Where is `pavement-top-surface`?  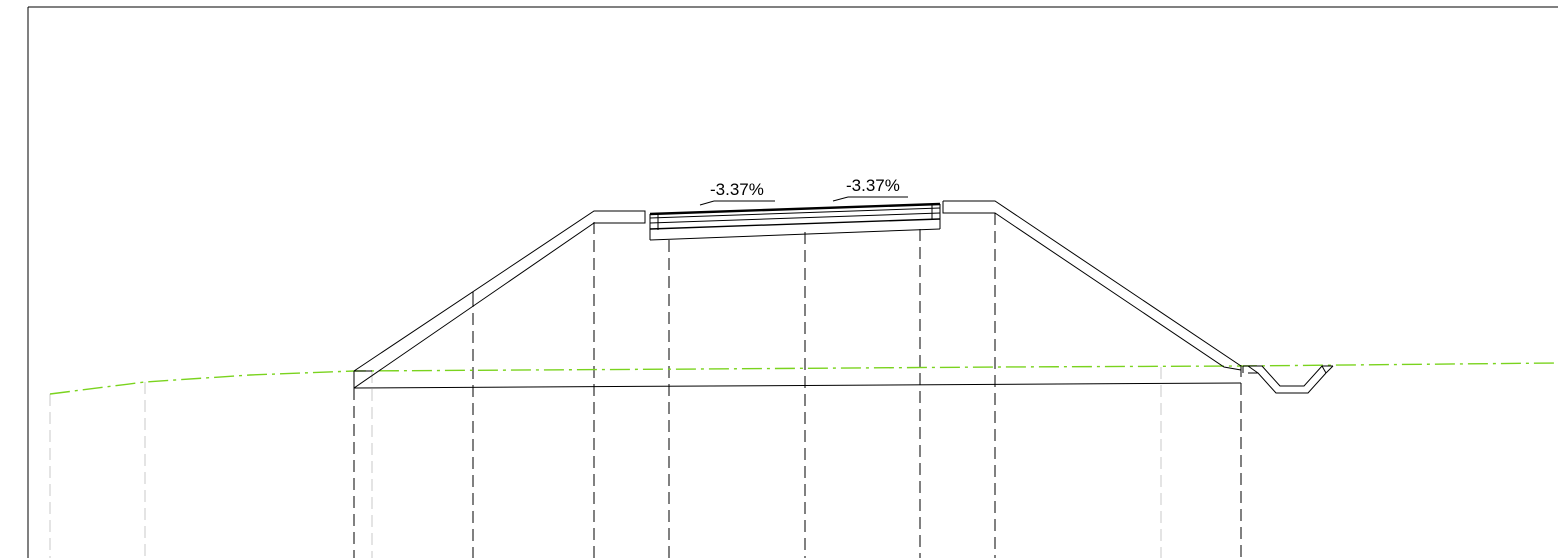
pavement-top-surface is located at coordinates (795, 209).